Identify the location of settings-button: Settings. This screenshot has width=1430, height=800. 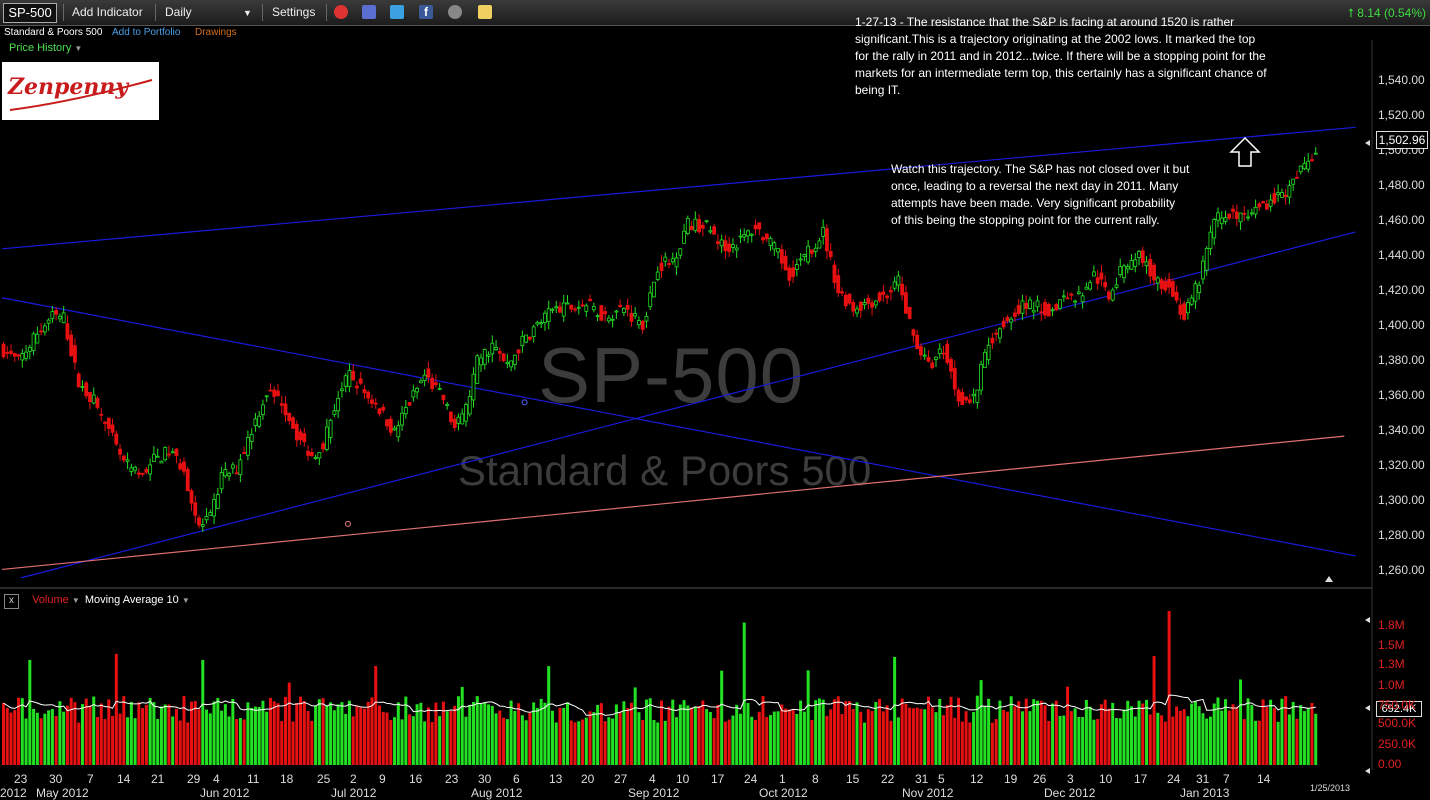
(294, 12).